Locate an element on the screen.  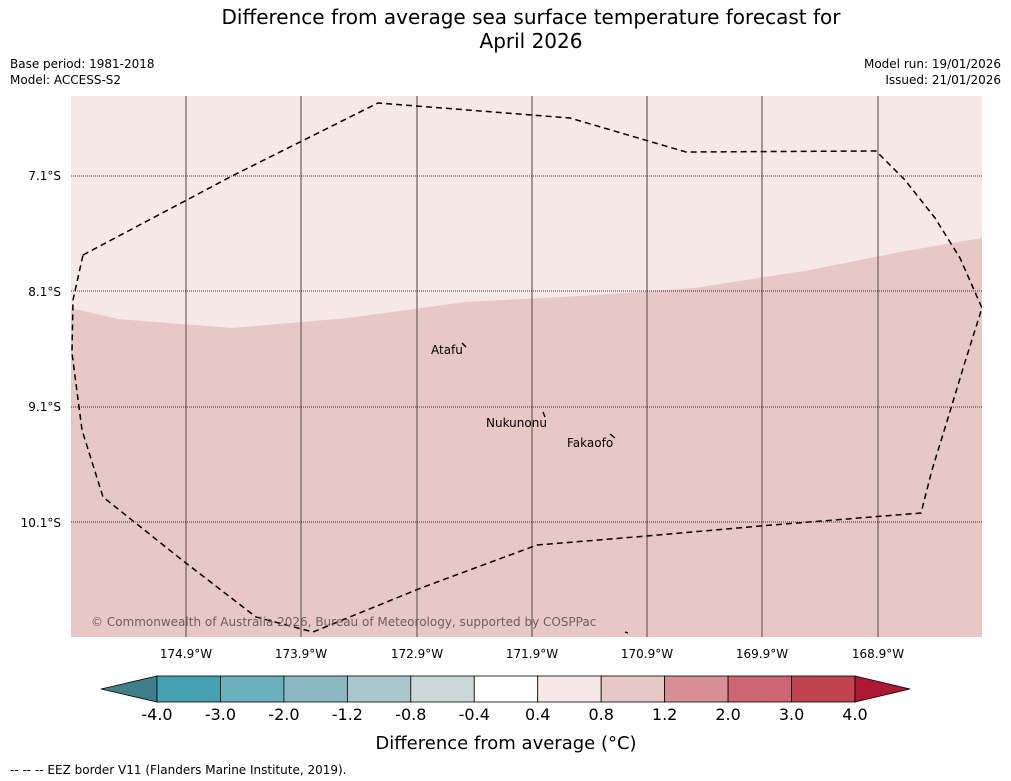
lon-label: 171.9°W is located at coordinates (532, 654).